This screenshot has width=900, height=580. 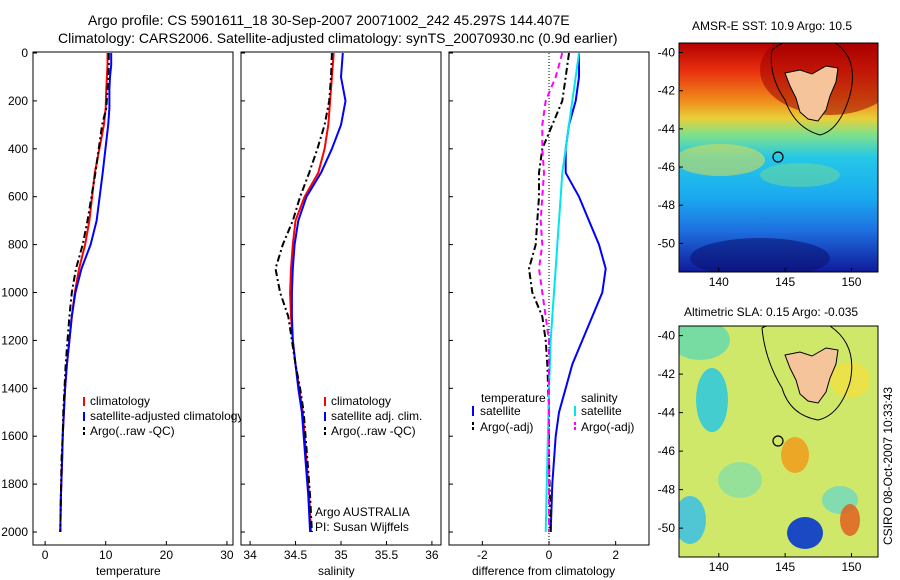 What do you see at coordinates (500, 411) in the screenshot?
I see `legend-temperature-satellite: satellite` at bounding box center [500, 411].